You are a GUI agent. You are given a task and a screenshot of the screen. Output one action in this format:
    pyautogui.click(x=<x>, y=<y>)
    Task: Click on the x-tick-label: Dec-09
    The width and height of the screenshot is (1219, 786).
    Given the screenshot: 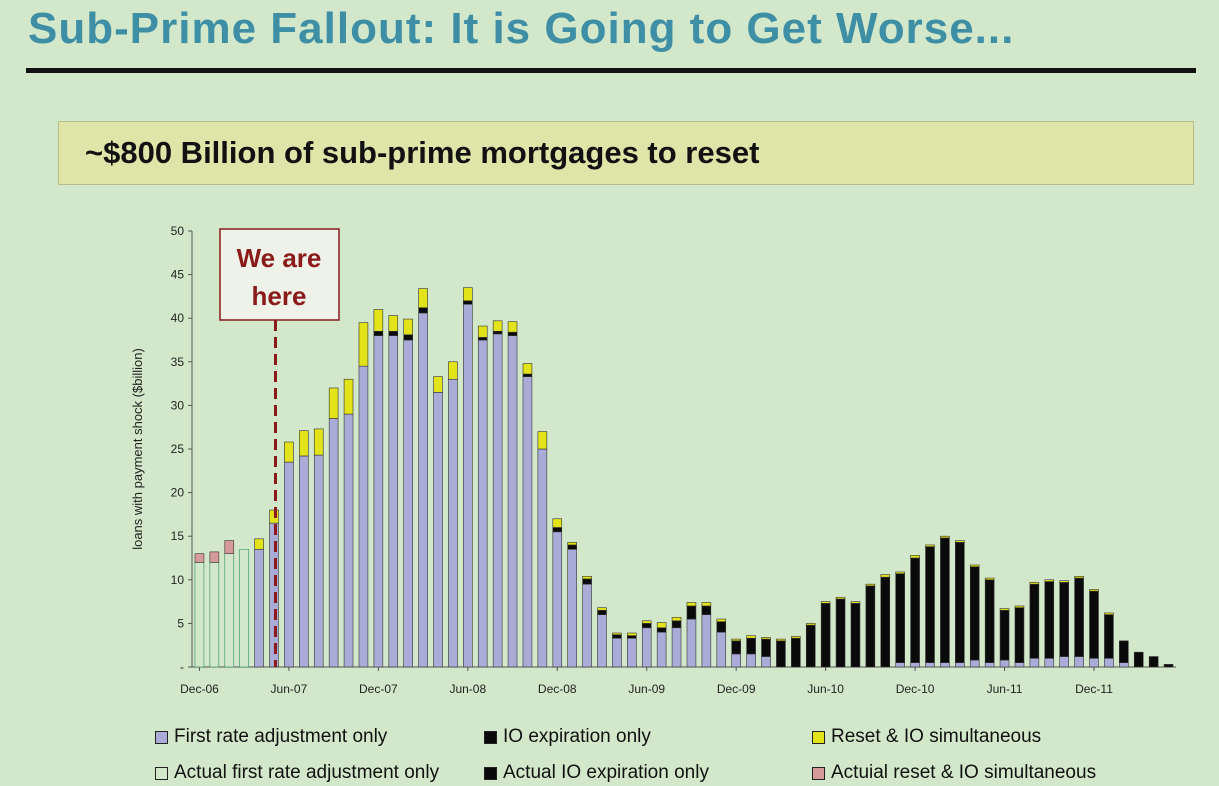 What is the action you would take?
    pyautogui.click(x=736, y=689)
    